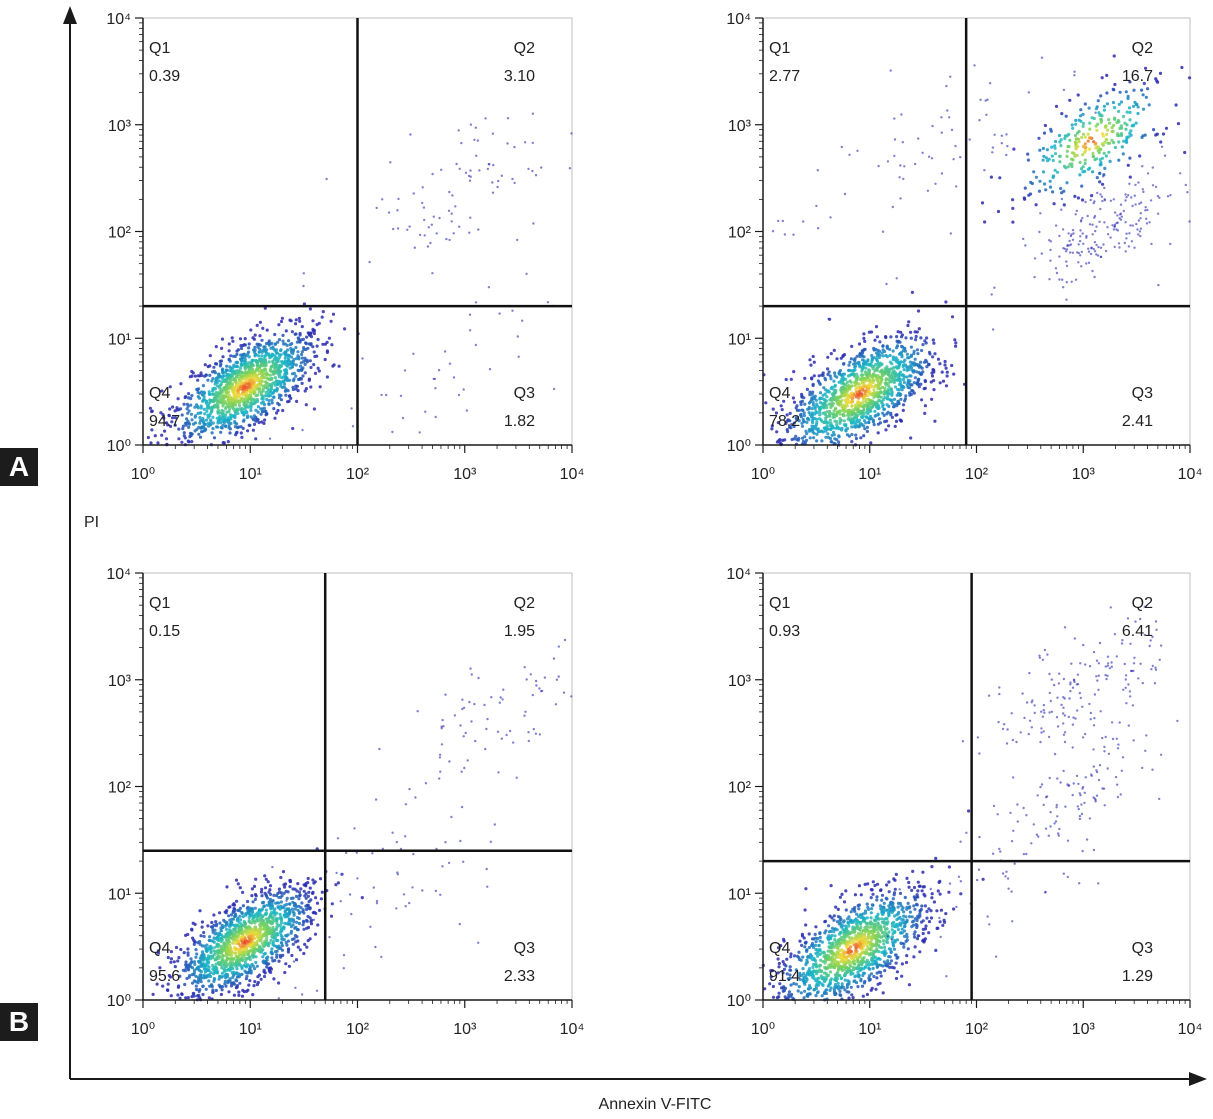 This screenshot has height=1119, width=1213. I want to click on data-points, so click(362, 820).